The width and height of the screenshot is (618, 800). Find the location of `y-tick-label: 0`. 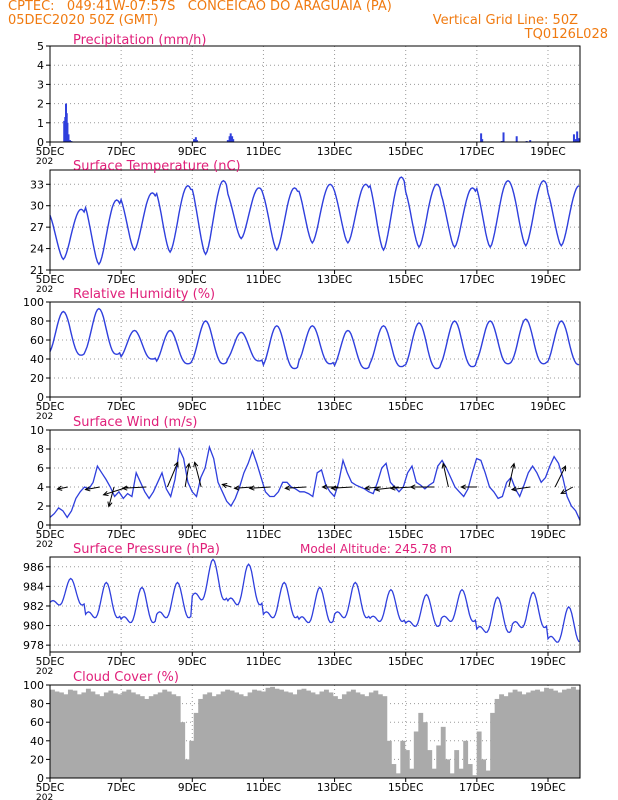

y-tick-label: 0 is located at coordinates (40, 397).